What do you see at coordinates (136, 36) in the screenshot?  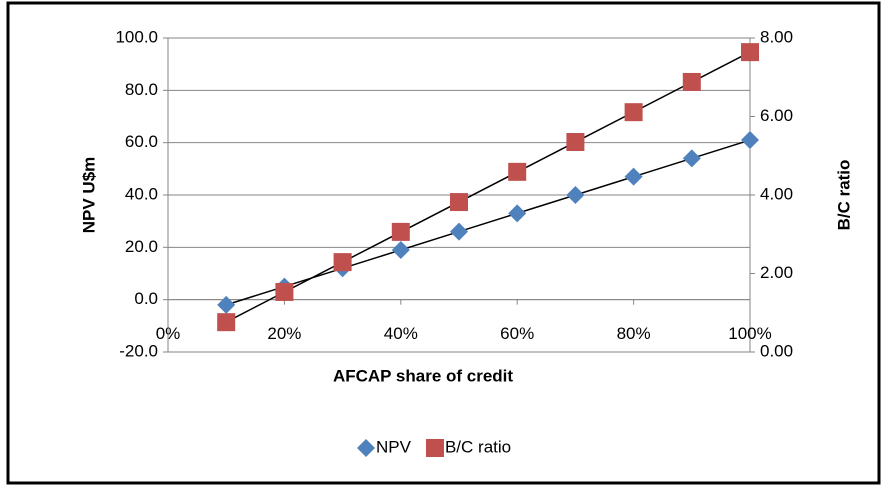 I see `y-tick-label: 100.0` at bounding box center [136, 36].